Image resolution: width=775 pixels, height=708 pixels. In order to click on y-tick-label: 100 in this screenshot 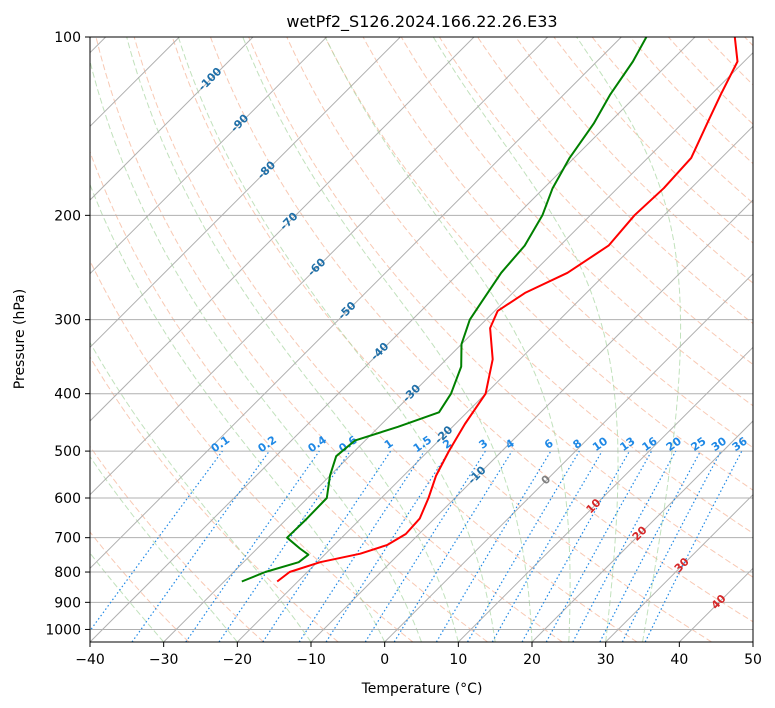, I will do `click(67, 38)`.